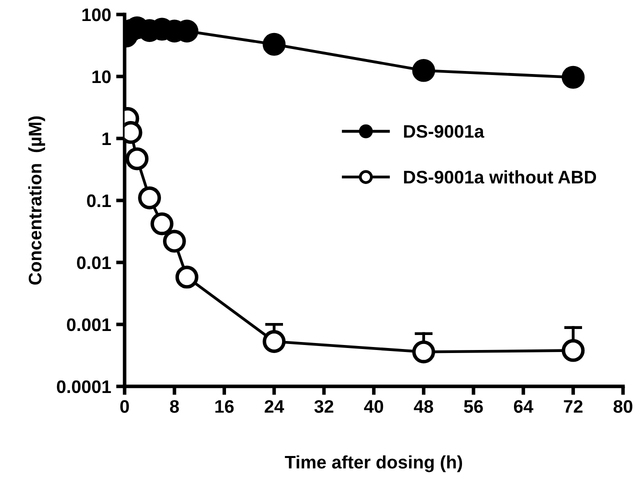  I want to click on x-tick-label: 16, so click(224, 406).